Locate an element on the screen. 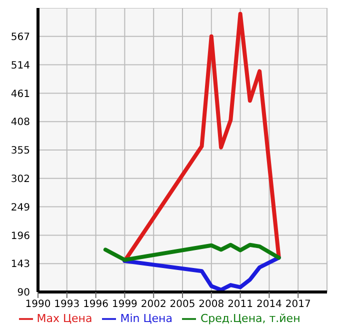 This screenshot has width=345, height=335. legend-label: Сред.Цена, т.йен is located at coordinates (250, 319).